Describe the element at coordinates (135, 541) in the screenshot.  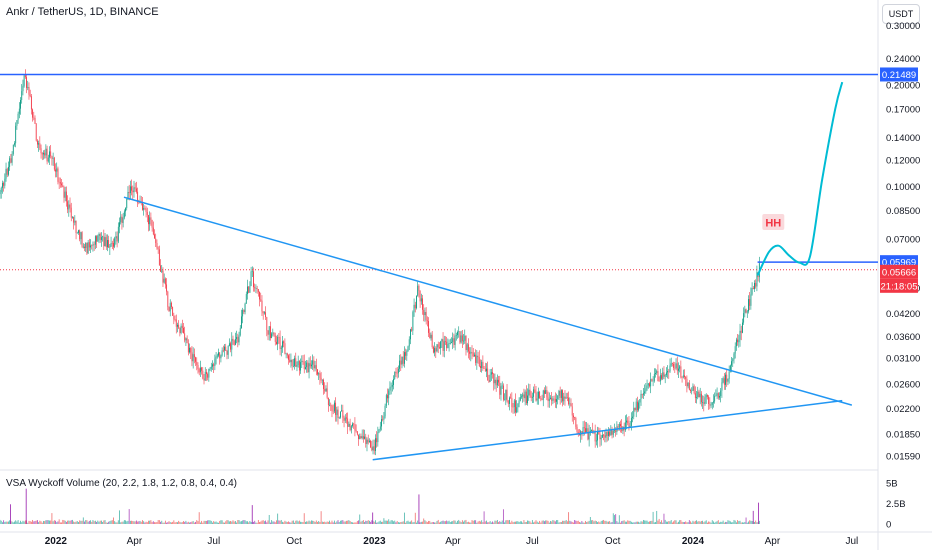
I see `time-tick-label: Apr` at that location.